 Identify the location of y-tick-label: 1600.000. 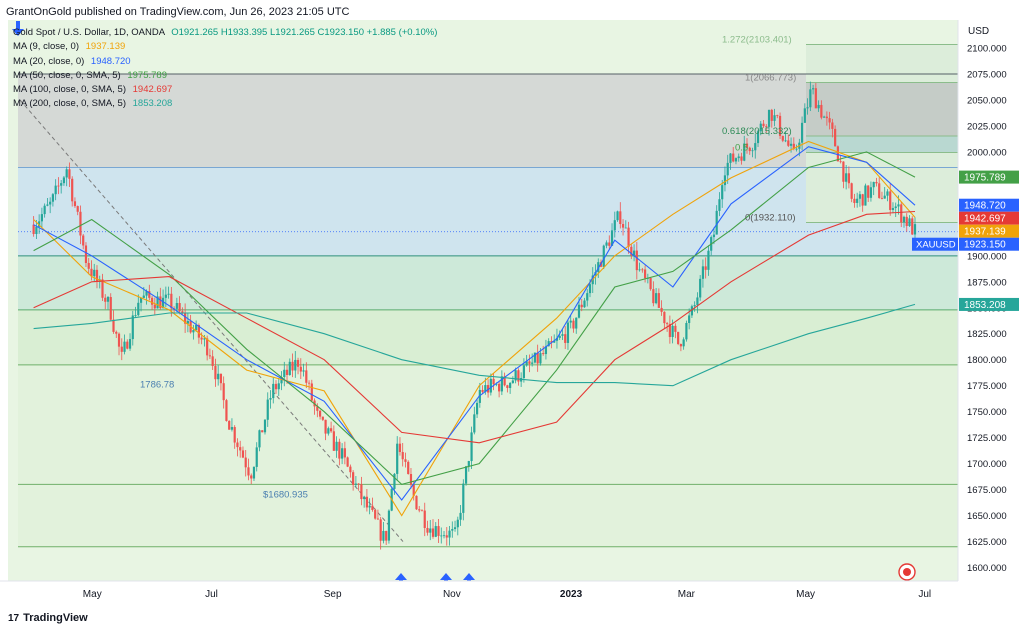
(987, 568).